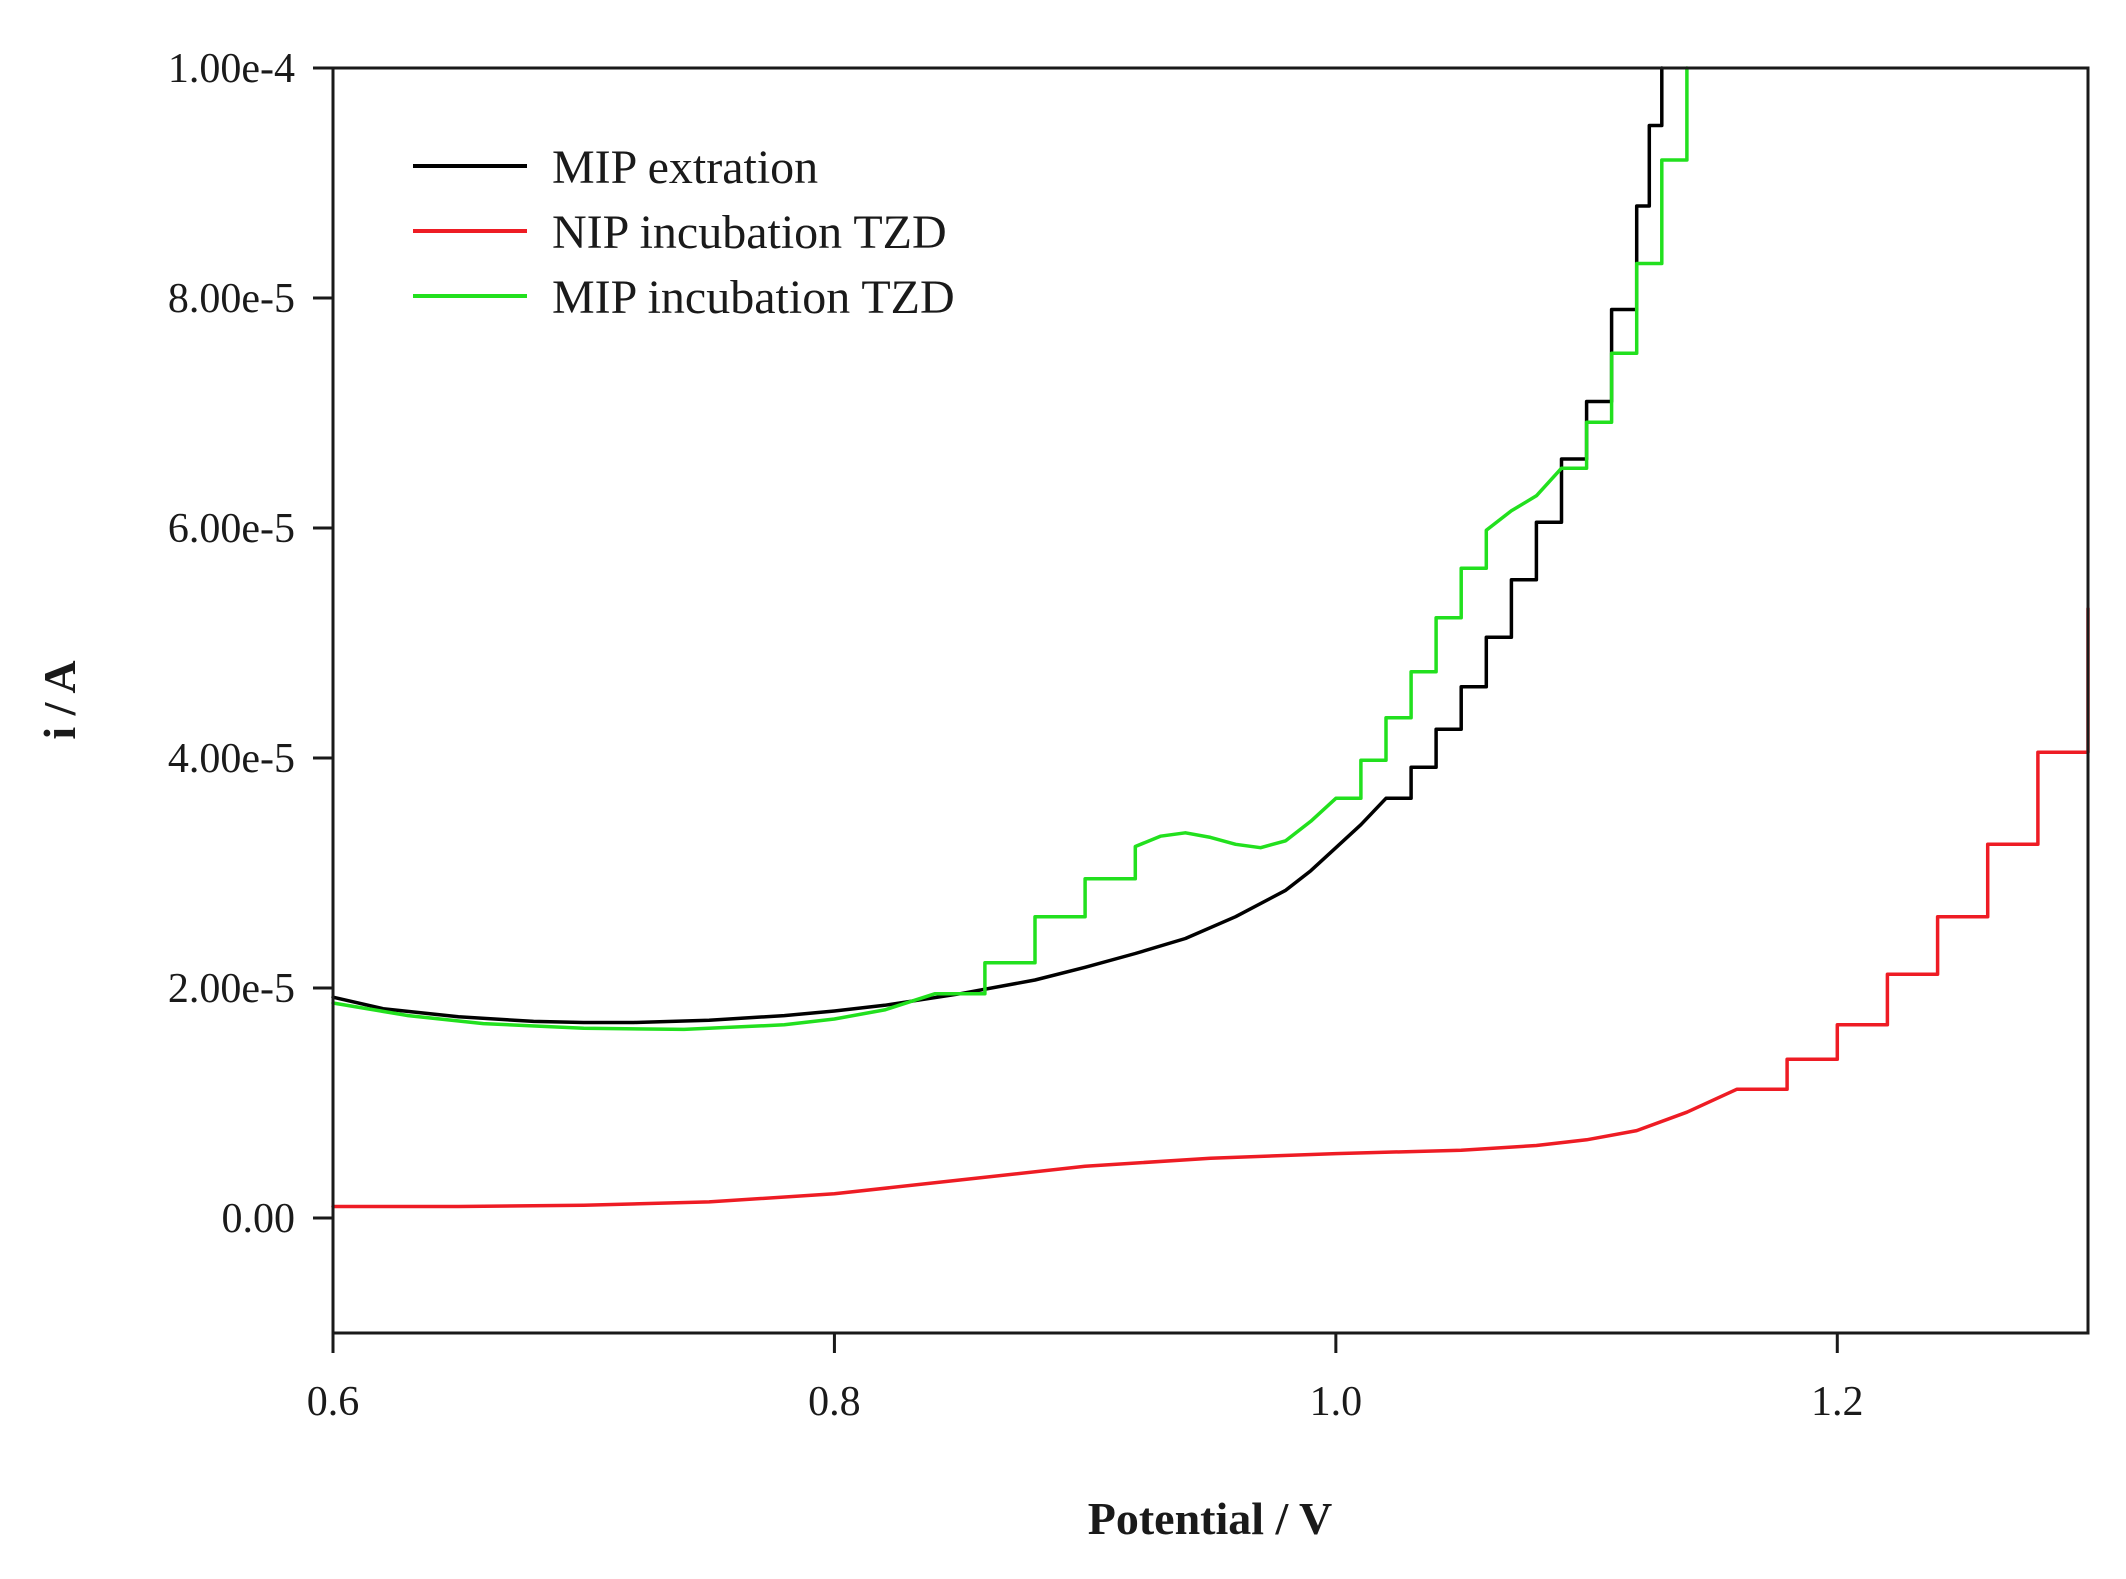  What do you see at coordinates (1336, 1402) in the screenshot?
I see `x-tick-label: 1.0` at bounding box center [1336, 1402].